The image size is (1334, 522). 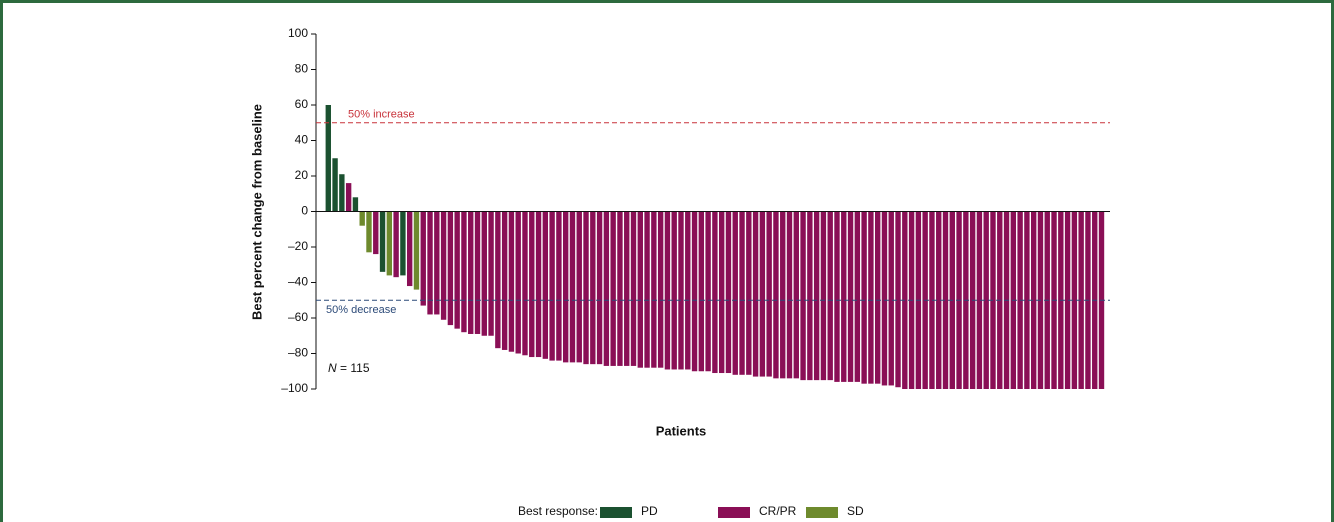 What do you see at coordinates (681, 430) in the screenshot?
I see `x-axis-label: Patients` at bounding box center [681, 430].